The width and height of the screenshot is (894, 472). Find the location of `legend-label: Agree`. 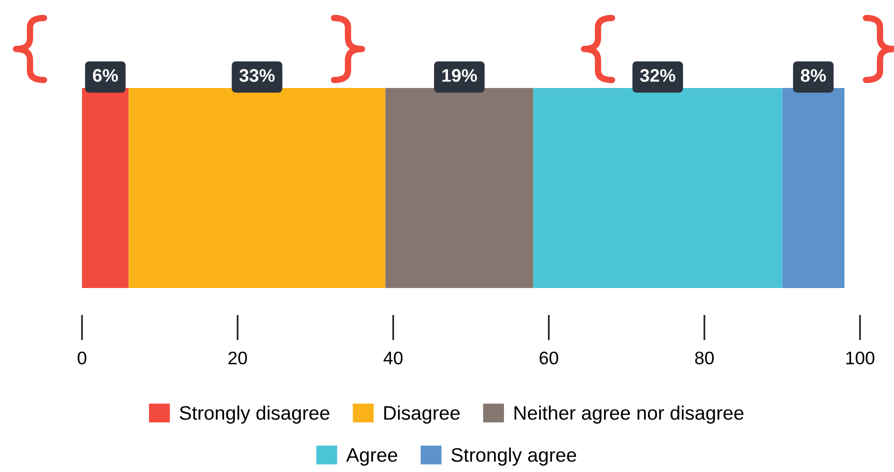

legend-label: Agree is located at coordinates (372, 457).